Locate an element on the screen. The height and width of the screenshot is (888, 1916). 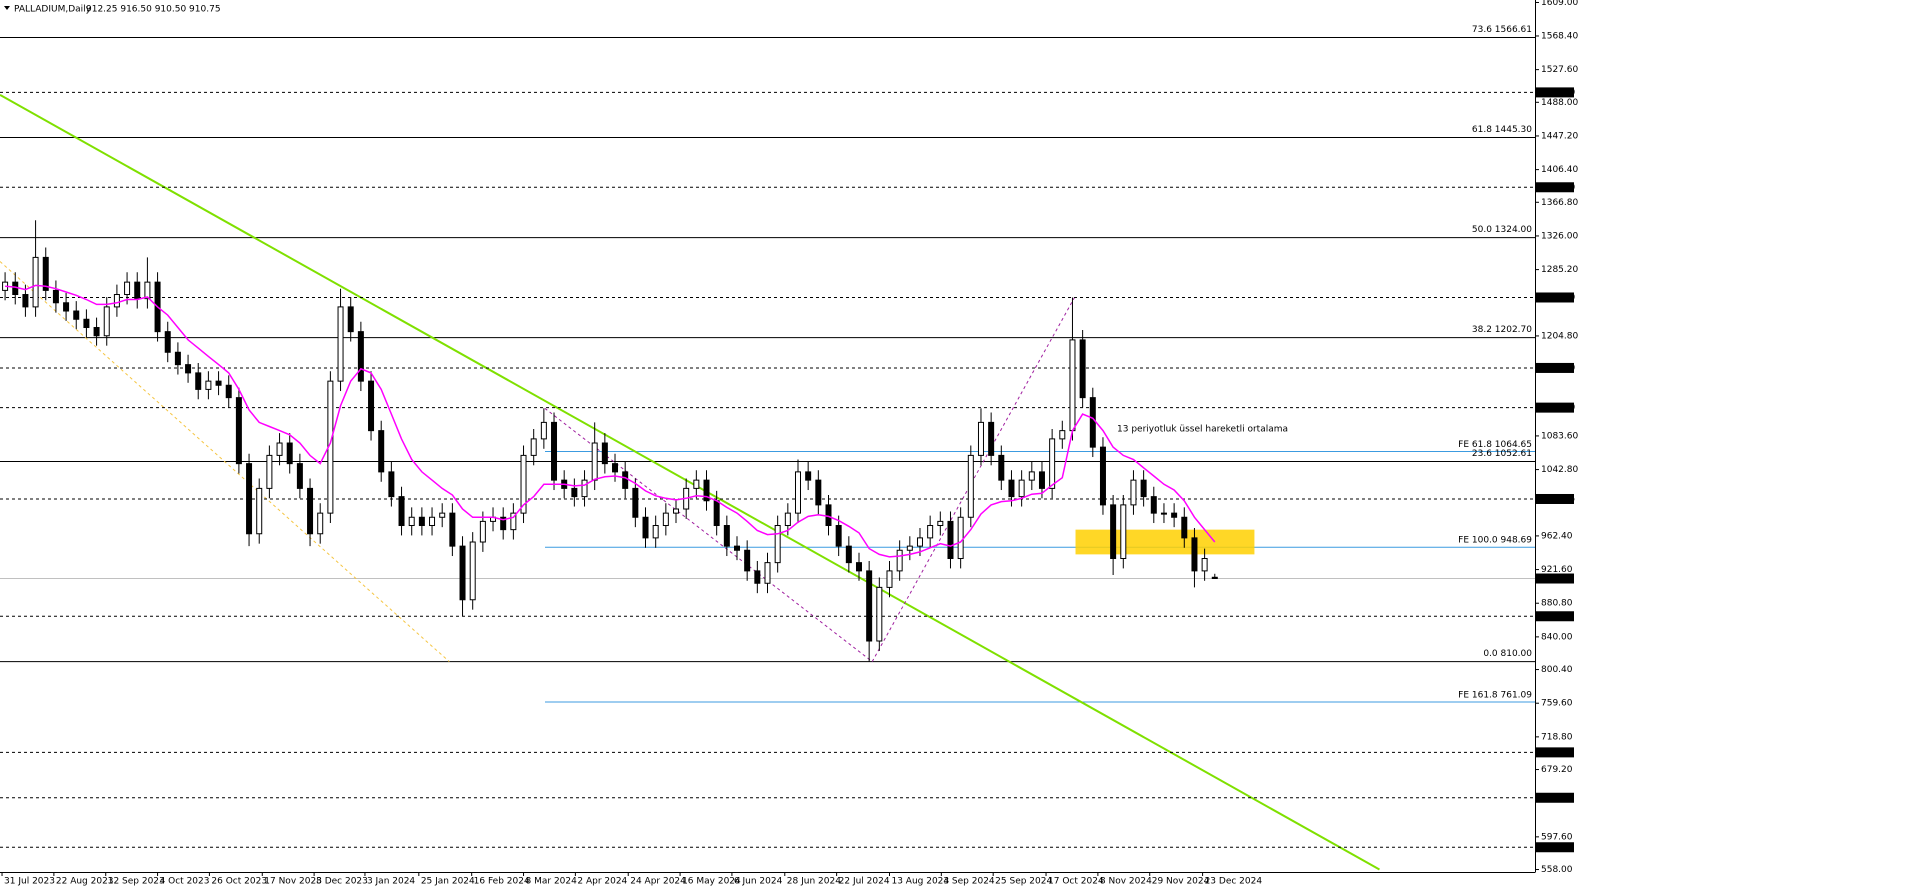
x-tick-label: 16 May 2024 is located at coordinates (711, 882).